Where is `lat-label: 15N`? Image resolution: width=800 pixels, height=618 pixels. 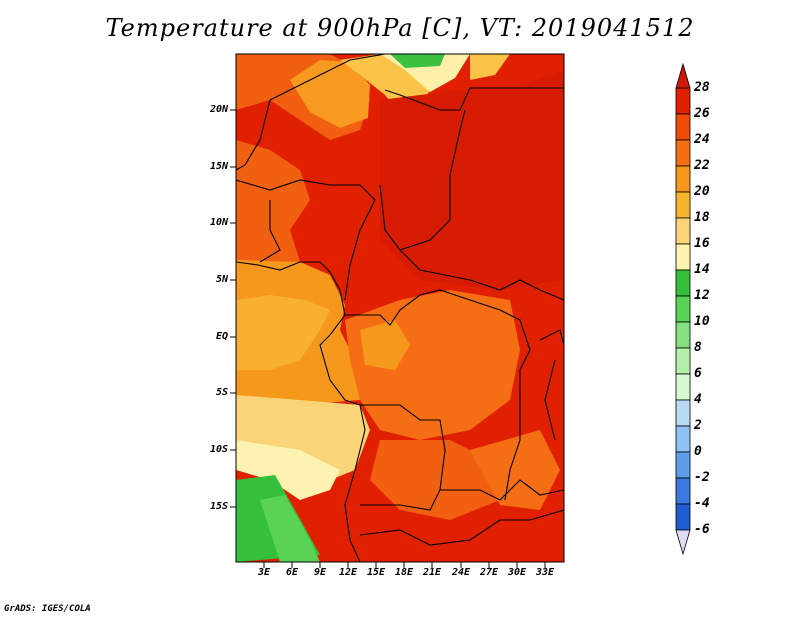
lat-label: 15N is located at coordinates (218, 166).